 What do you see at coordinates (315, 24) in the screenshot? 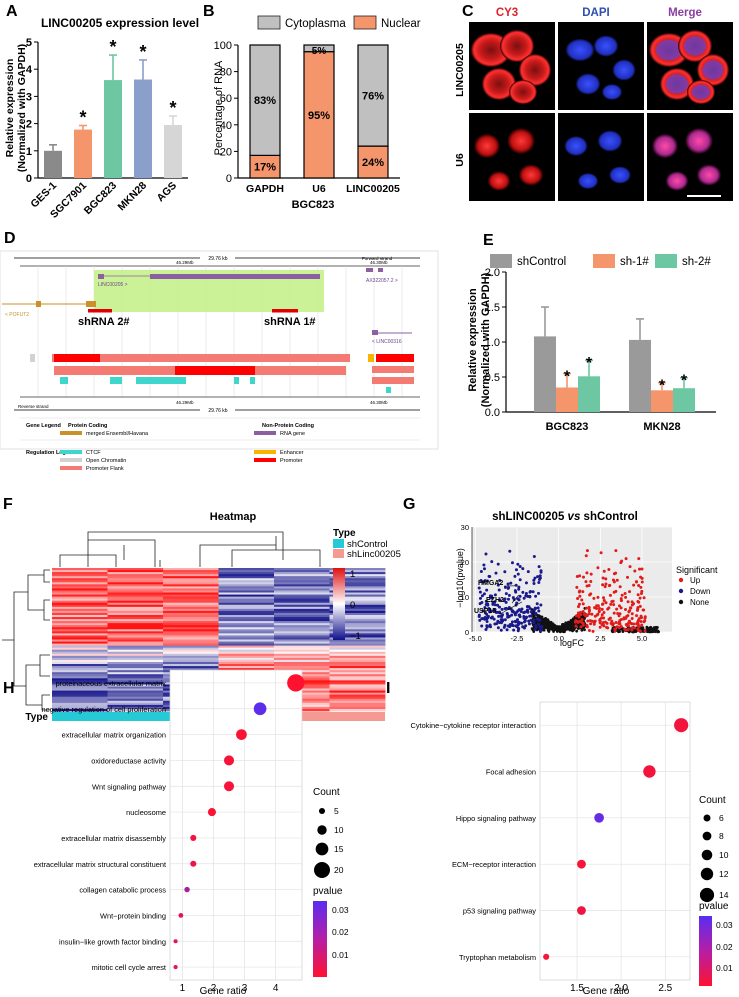
I see `legend-label-cytoplasma: Cytoplasma` at bounding box center [315, 24].